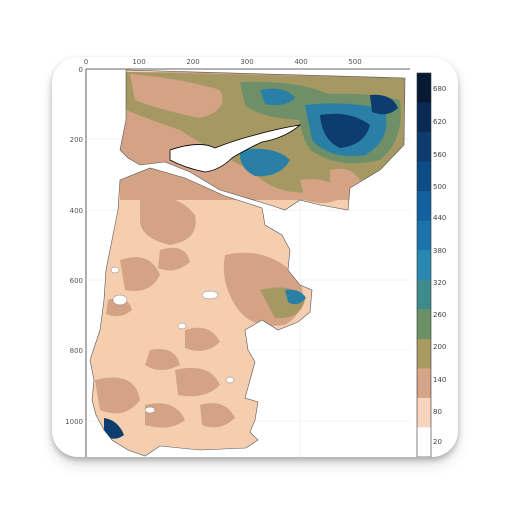 This screenshot has width=512, height=512. Describe the element at coordinates (86, 62) in the screenshot. I see `x-tick-label: 0` at that location.